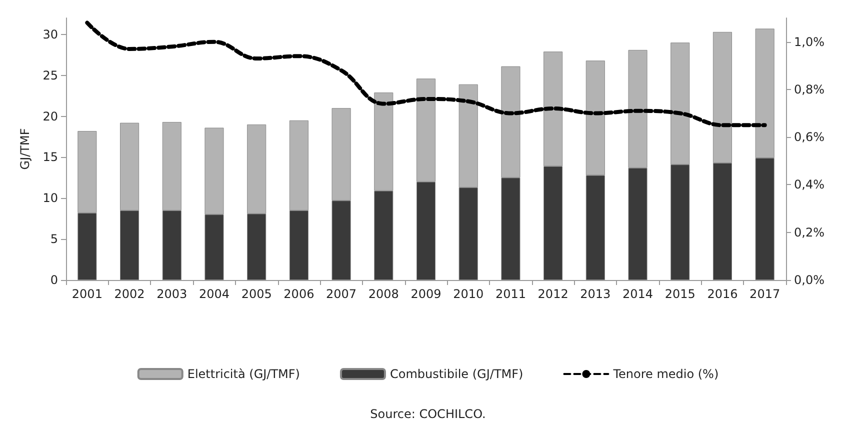  What do you see at coordinates (638, 294) in the screenshot?
I see `x-tick-label: 2014` at bounding box center [638, 294].